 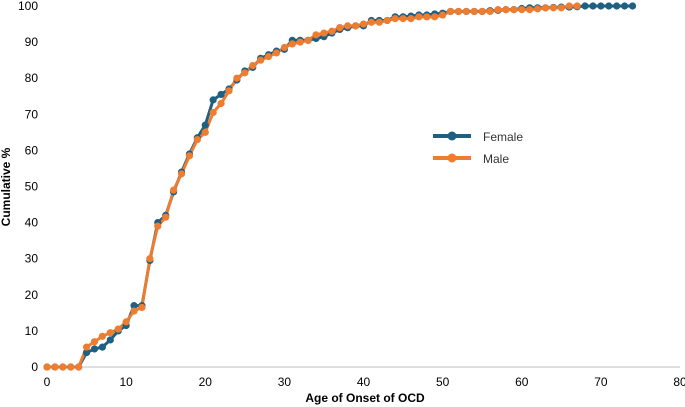 I want to click on legend: Female Male, so click(x=478, y=148).